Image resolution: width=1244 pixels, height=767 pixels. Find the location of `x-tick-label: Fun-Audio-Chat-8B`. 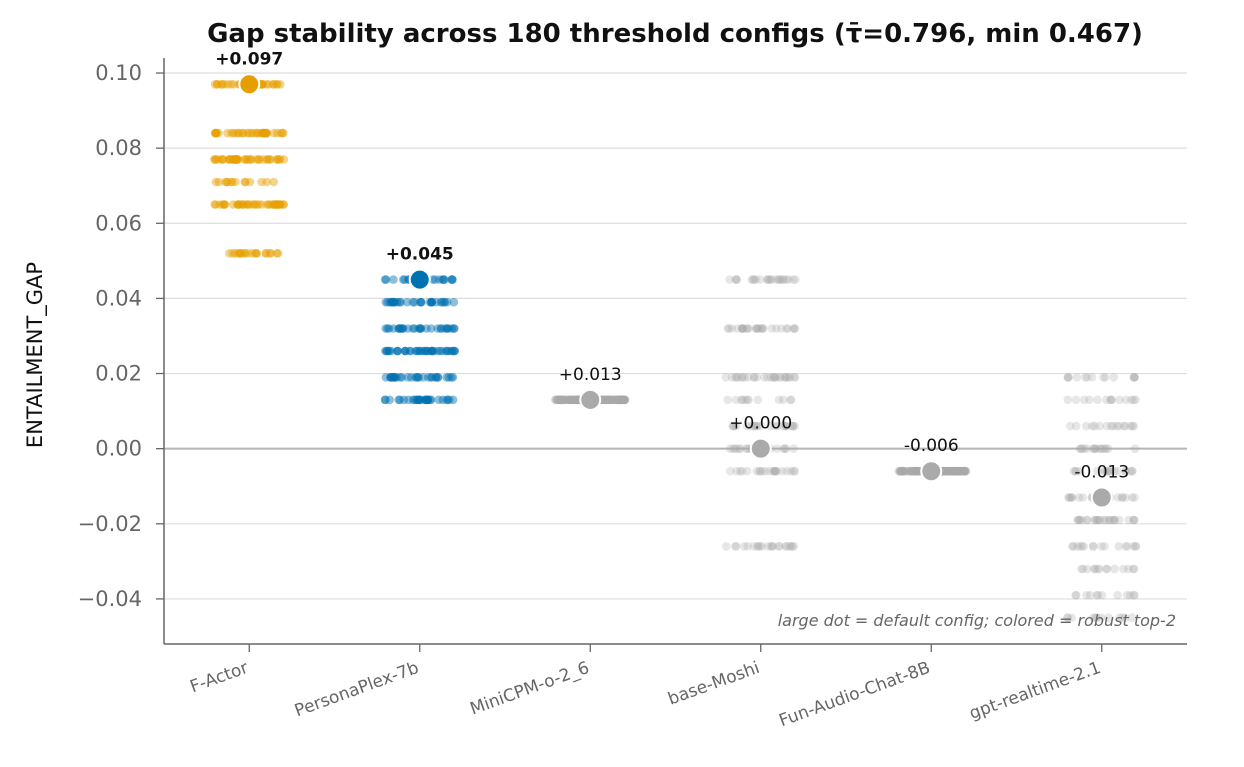

x-tick-label: Fun-Audio-Chat-8B is located at coordinates (854, 694).